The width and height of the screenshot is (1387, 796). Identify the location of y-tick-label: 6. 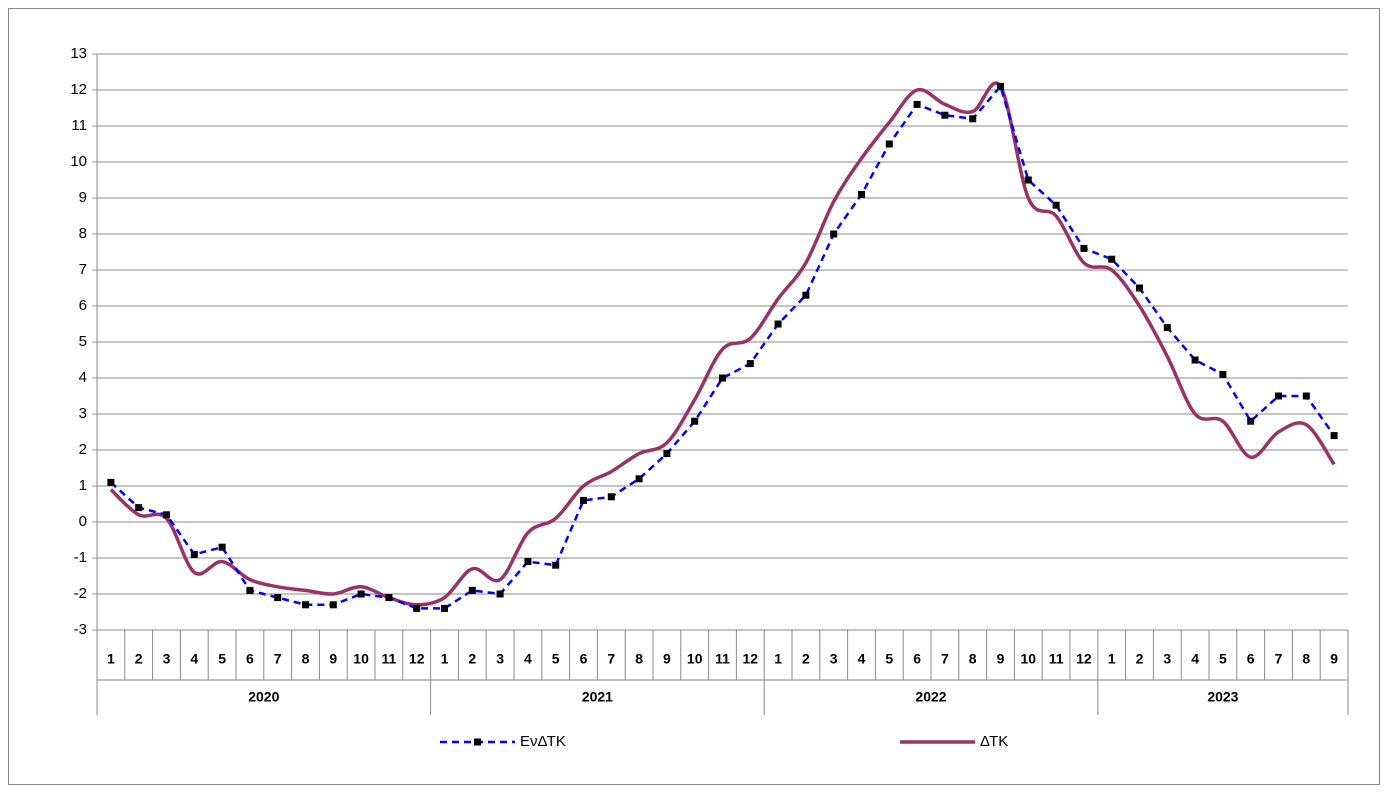
(83, 305).